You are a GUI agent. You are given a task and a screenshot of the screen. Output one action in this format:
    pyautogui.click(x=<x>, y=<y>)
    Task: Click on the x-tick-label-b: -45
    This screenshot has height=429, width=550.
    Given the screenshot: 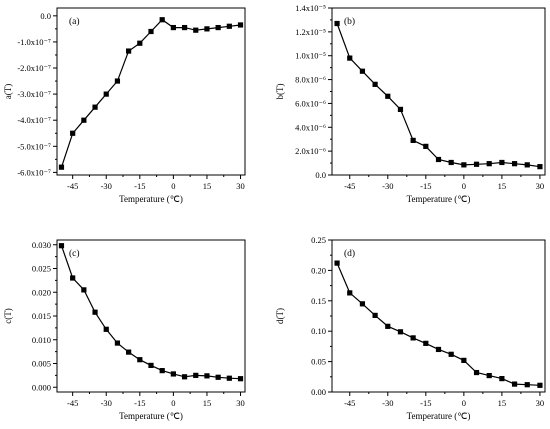 What is the action you would take?
    pyautogui.click(x=349, y=186)
    